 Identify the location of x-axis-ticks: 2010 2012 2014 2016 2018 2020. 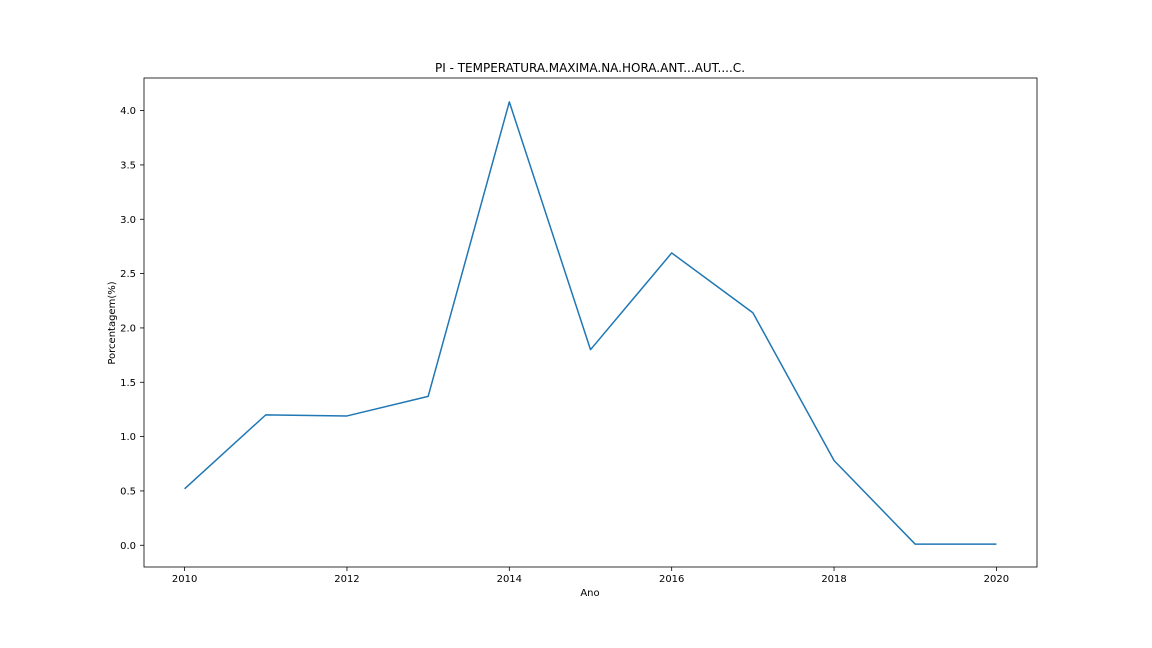
(590, 576).